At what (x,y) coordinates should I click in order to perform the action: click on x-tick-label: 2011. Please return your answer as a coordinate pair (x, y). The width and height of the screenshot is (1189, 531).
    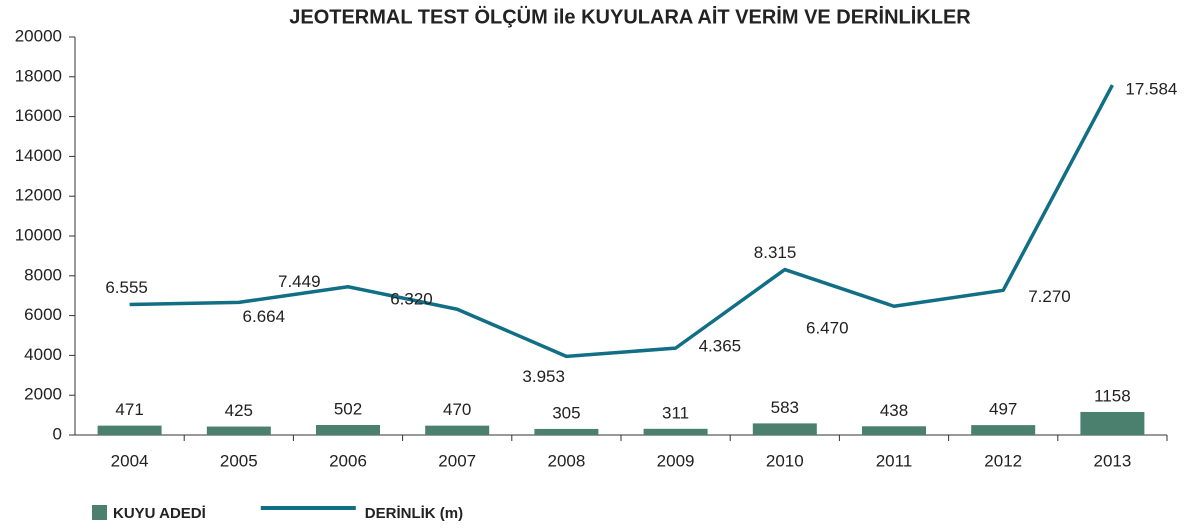
    Looking at the image, I should click on (894, 460).